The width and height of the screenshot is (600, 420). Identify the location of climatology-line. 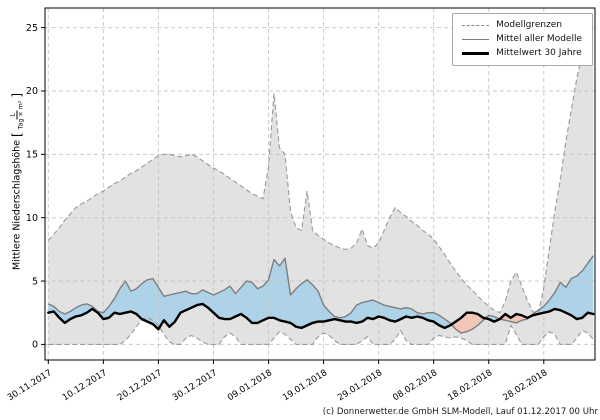
(321, 316).